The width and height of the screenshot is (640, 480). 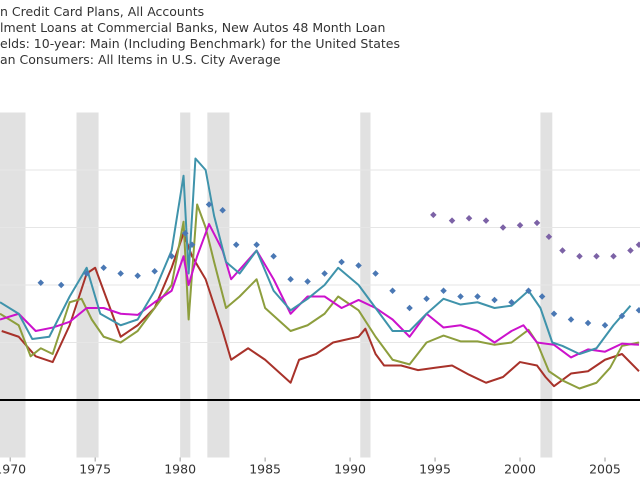 I want to click on x-tick-label: 1980, so click(x=180, y=469).